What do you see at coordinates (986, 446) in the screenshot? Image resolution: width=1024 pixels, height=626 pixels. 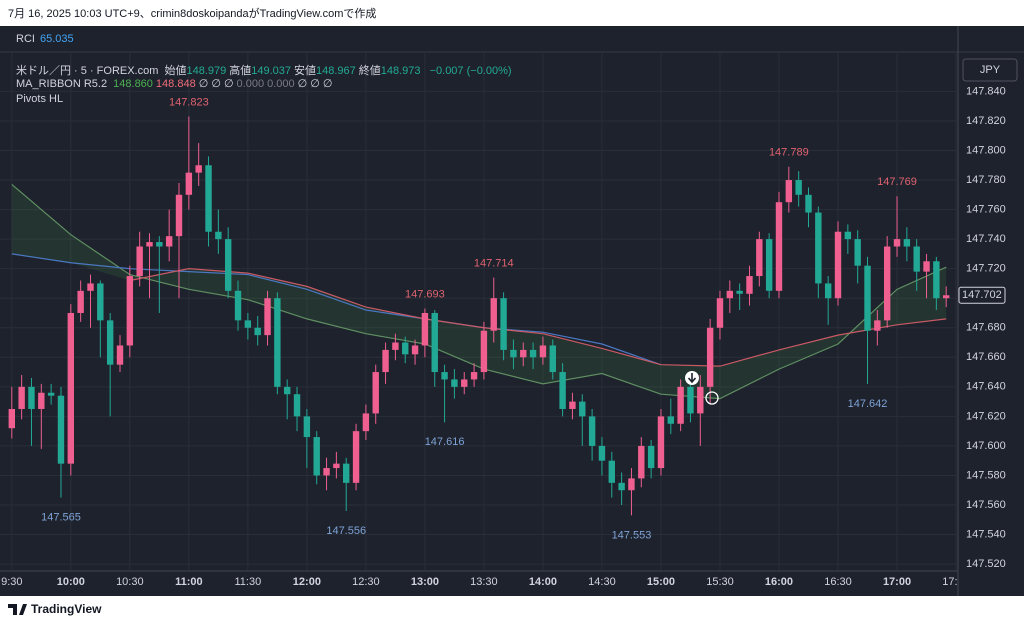 I see `y-tick-label: 147.600` at bounding box center [986, 446].